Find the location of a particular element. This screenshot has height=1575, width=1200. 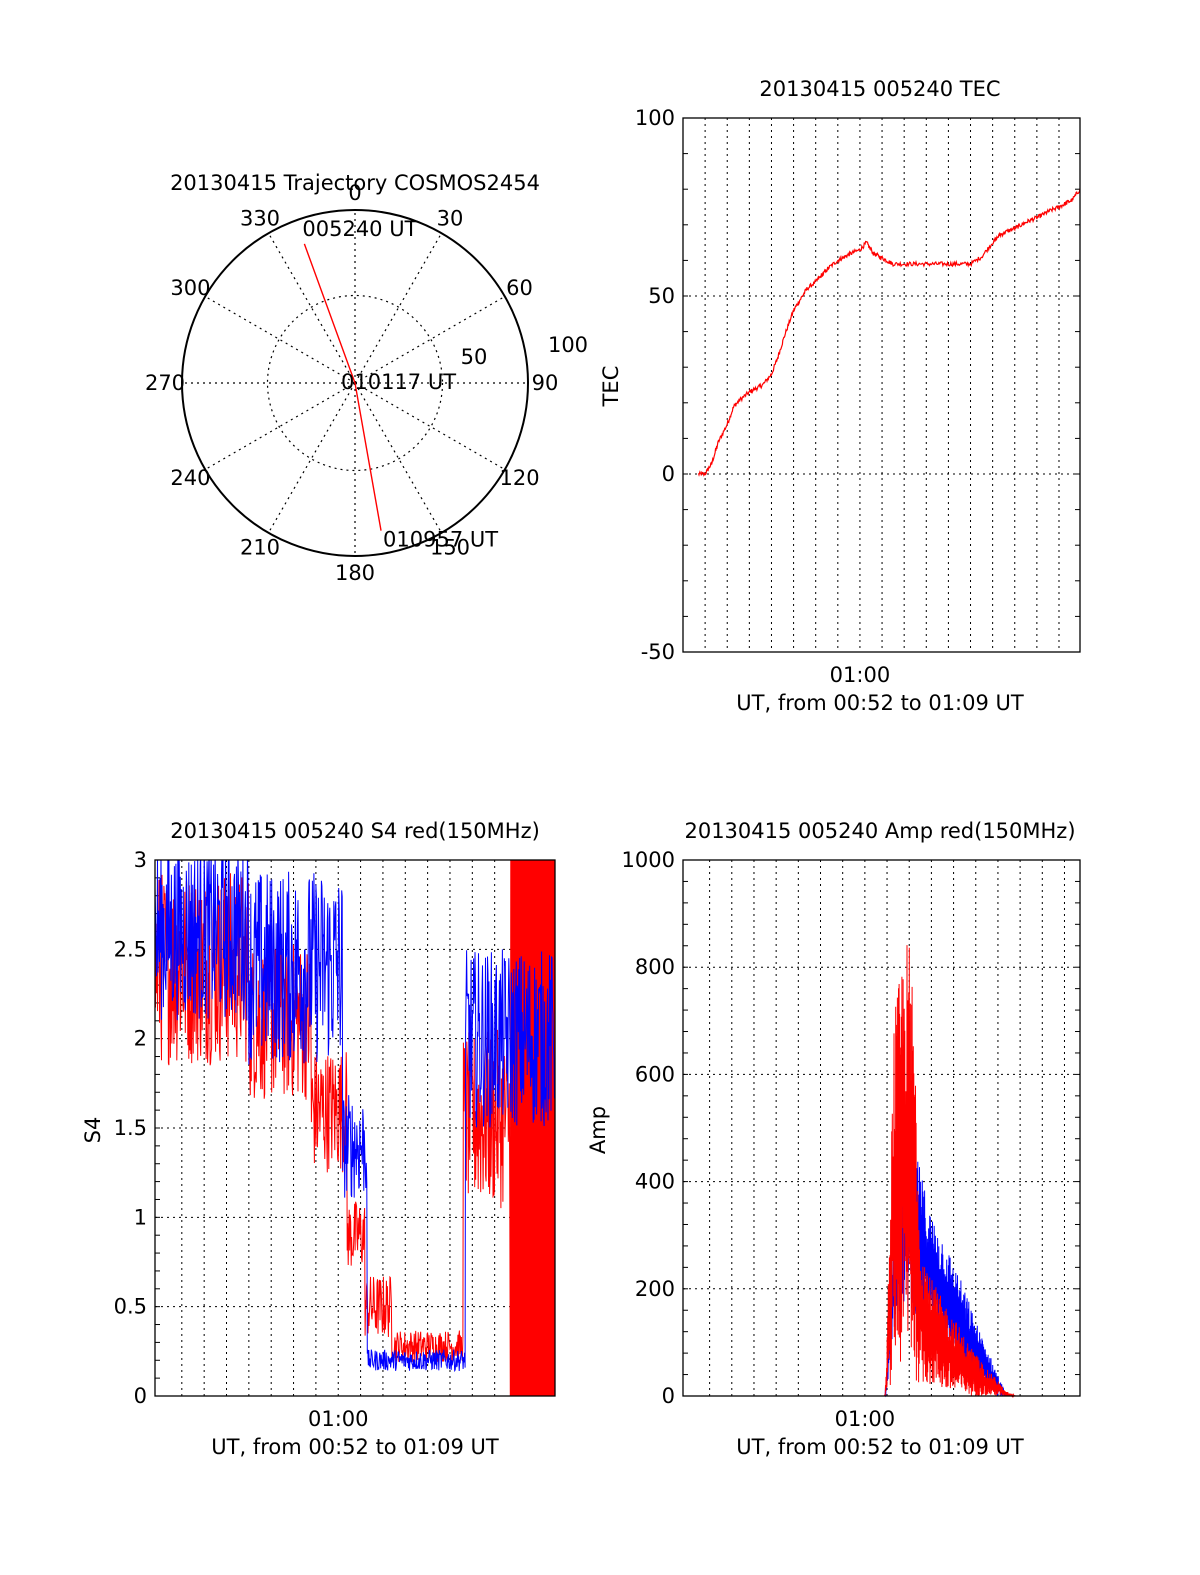

trajectory-point-label: 010117 UT is located at coordinates (398, 382).